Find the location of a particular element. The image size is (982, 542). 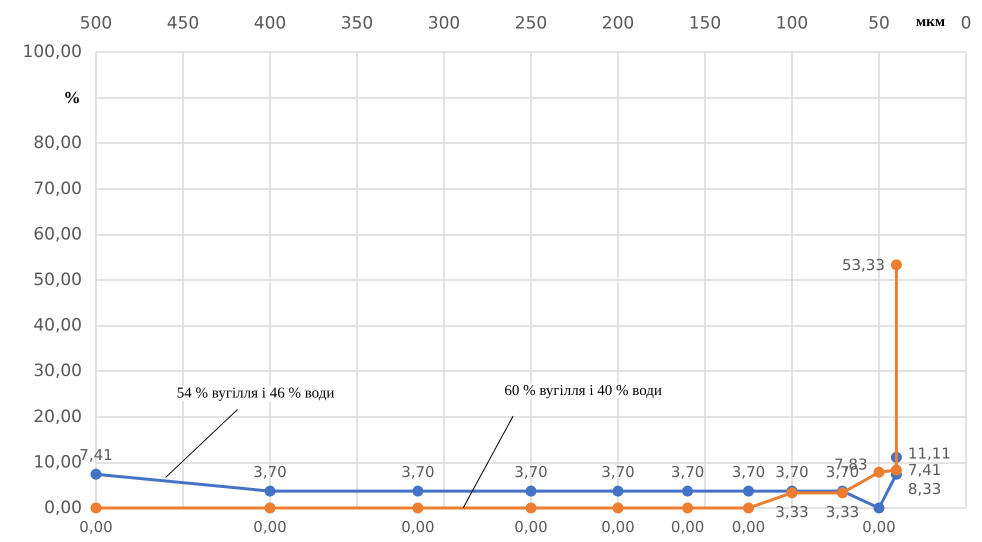

x-tick-label: 200 is located at coordinates (618, 24).